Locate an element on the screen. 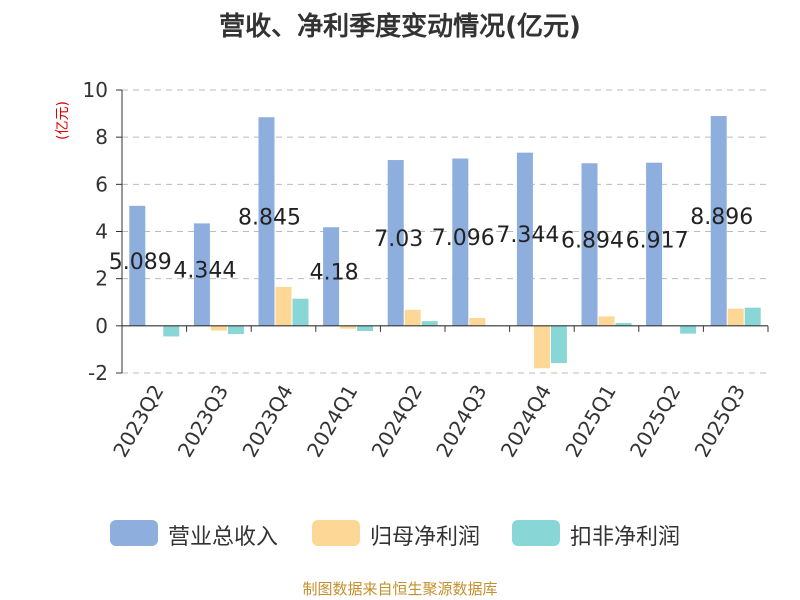 The width and height of the screenshot is (800, 600). data-label-revenue: 5.089 is located at coordinates (140, 262).